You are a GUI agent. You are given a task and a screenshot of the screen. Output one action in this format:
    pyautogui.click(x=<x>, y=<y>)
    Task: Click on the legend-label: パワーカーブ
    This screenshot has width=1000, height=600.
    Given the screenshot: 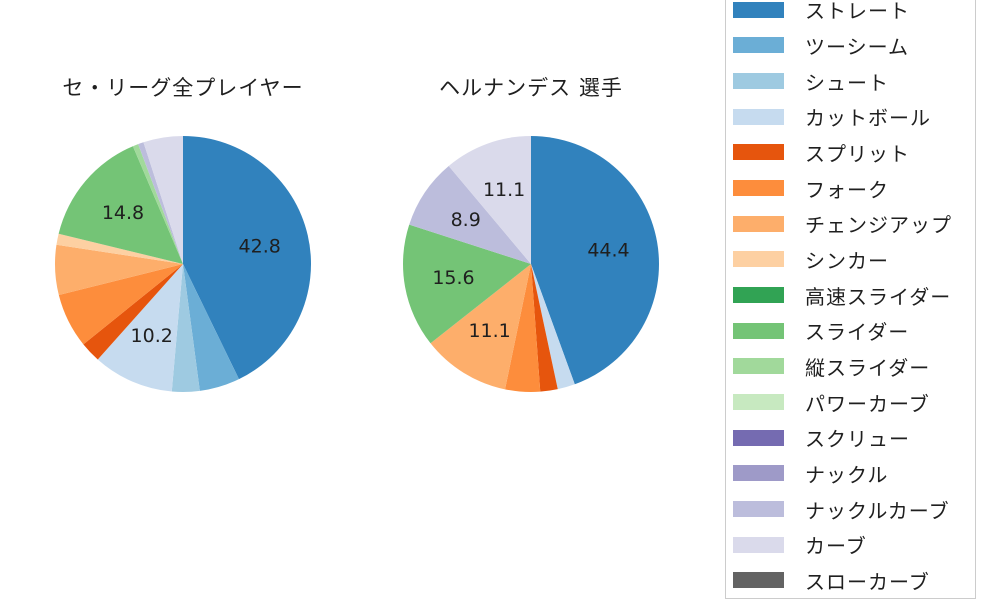 What is the action you would take?
    pyautogui.click(x=867, y=403)
    